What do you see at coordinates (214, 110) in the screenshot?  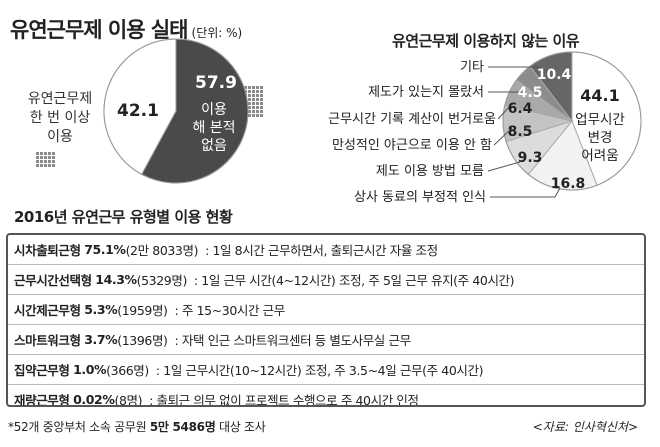 I see `label-never-line1: 이용` at bounding box center [214, 110].